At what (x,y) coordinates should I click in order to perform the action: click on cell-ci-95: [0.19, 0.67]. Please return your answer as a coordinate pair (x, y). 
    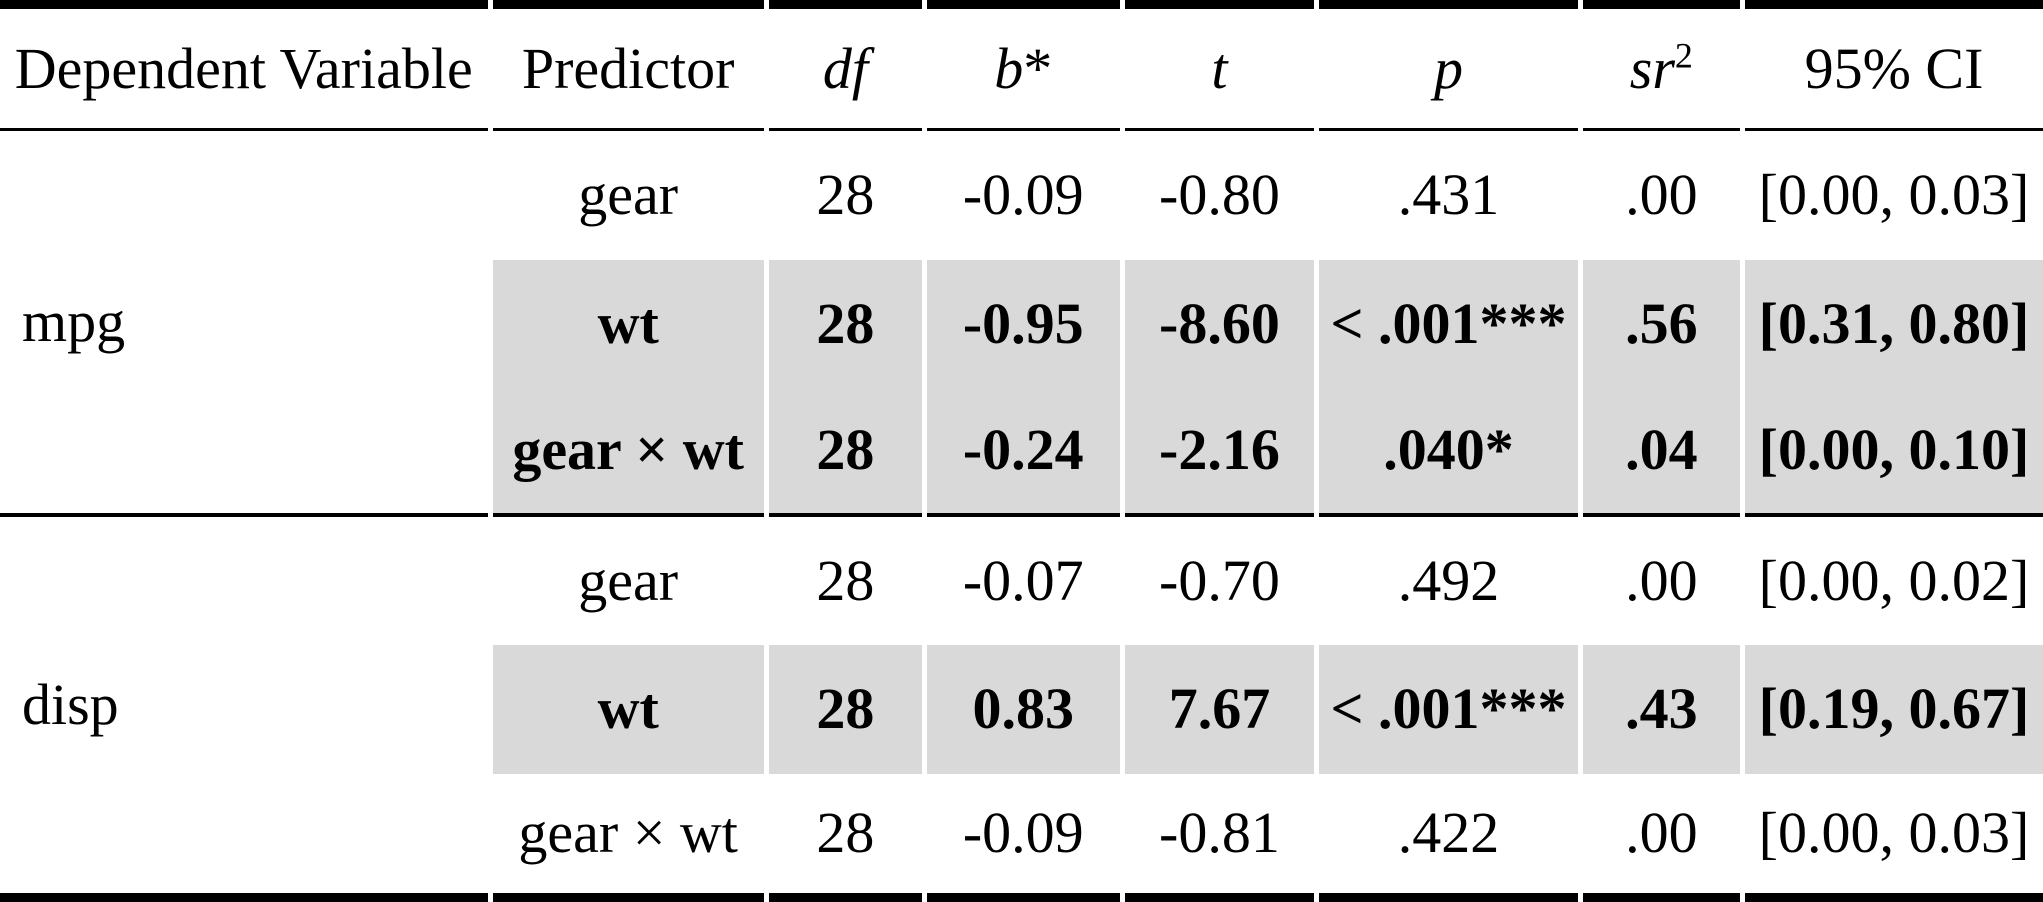
    Looking at the image, I should click on (1893, 709).